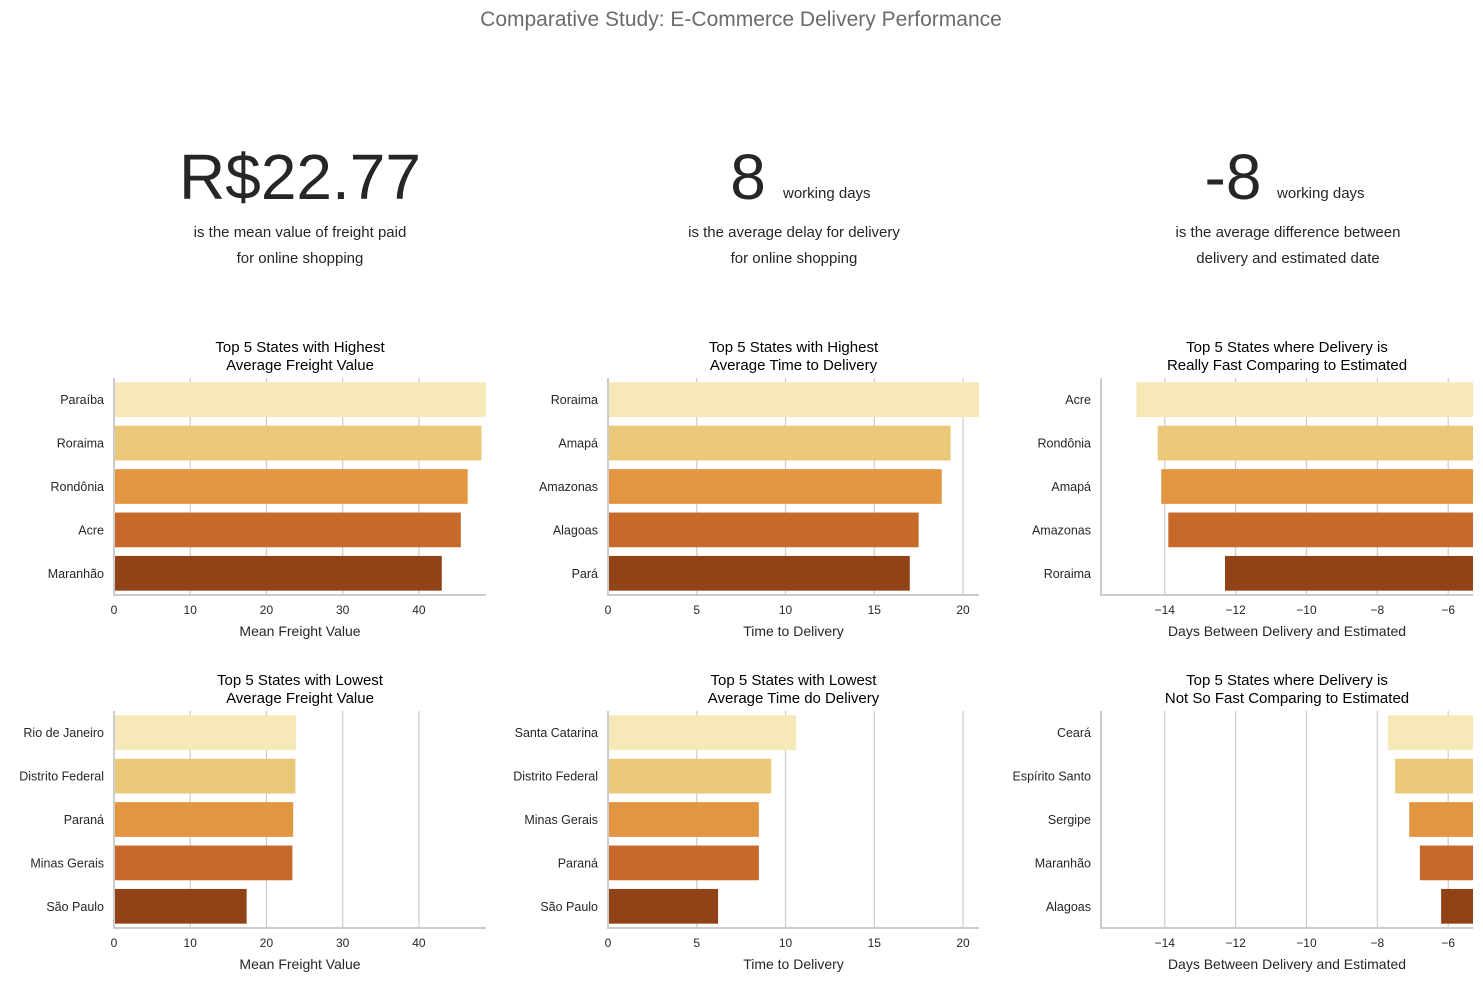 The height and width of the screenshot is (982, 1483). What do you see at coordinates (77, 487) in the screenshot?
I see `category-label: Rondônia` at bounding box center [77, 487].